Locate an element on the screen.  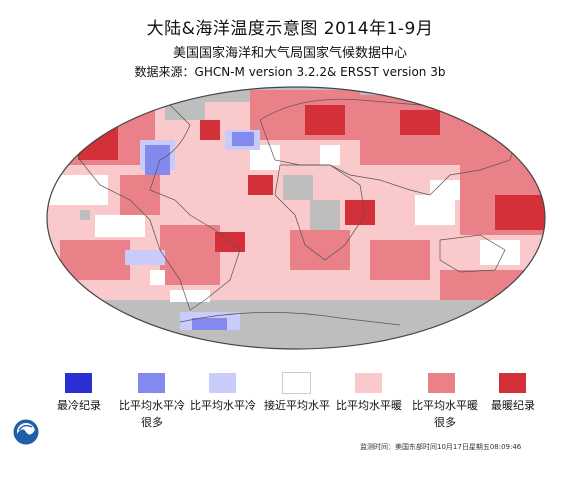
legend-swatch-record-cold is located at coordinates (78, 383).